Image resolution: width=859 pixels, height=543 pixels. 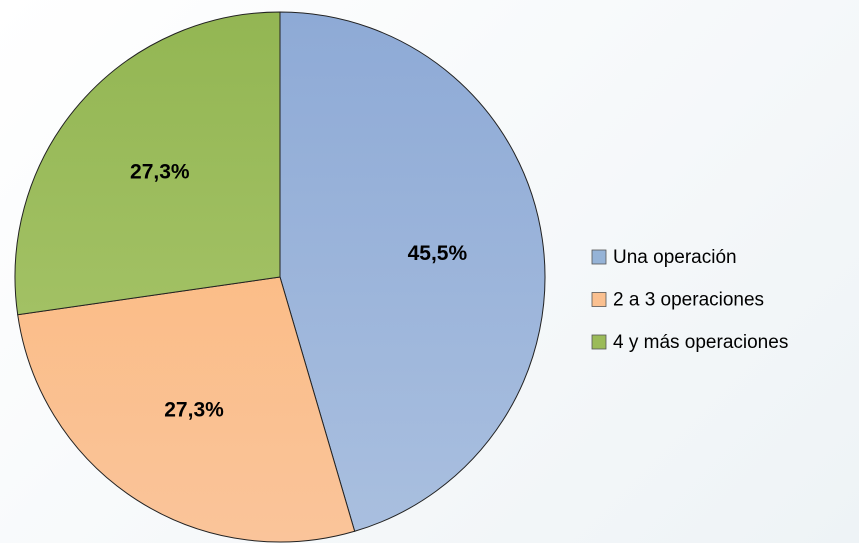 What do you see at coordinates (688, 300) in the screenshot?
I see `legend-label: 2 a 3 operaciones` at bounding box center [688, 300].